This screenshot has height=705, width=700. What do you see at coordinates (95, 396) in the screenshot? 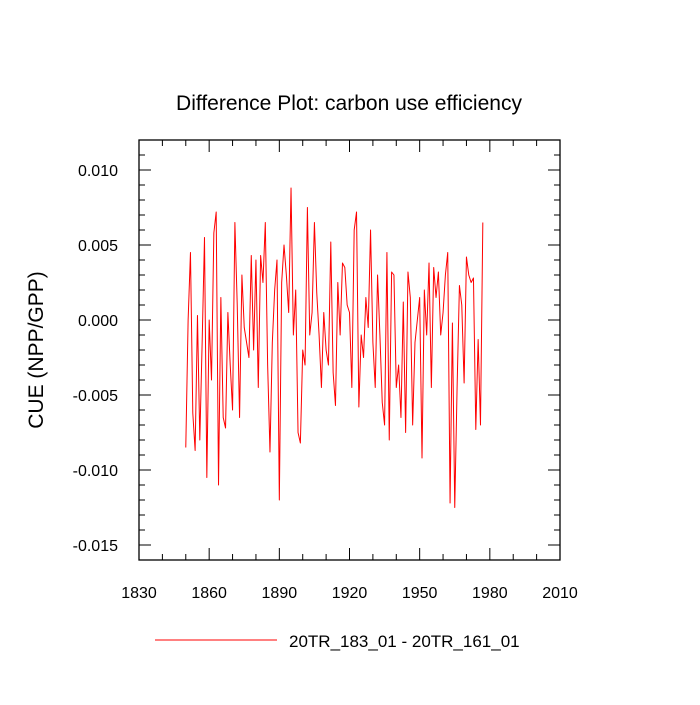
I see `y-tick-label: -0.005` at bounding box center [95, 396].